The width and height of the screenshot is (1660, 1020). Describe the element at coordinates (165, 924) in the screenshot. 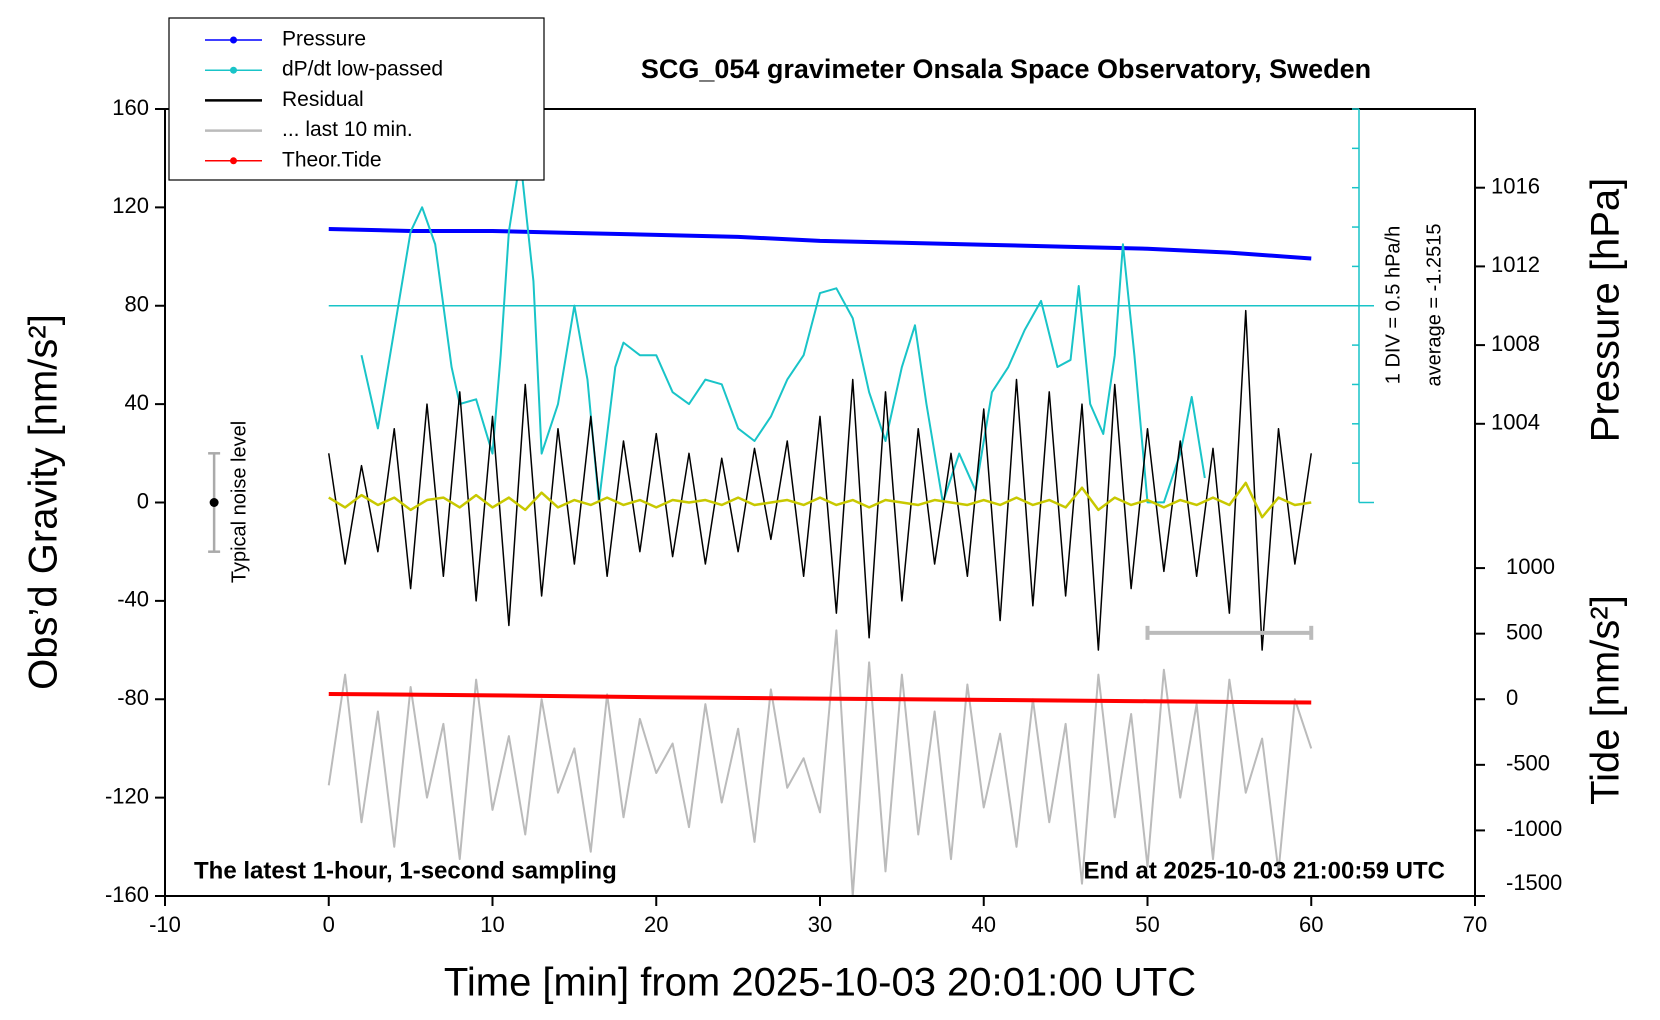

I see `x-tick-label: -10` at that location.